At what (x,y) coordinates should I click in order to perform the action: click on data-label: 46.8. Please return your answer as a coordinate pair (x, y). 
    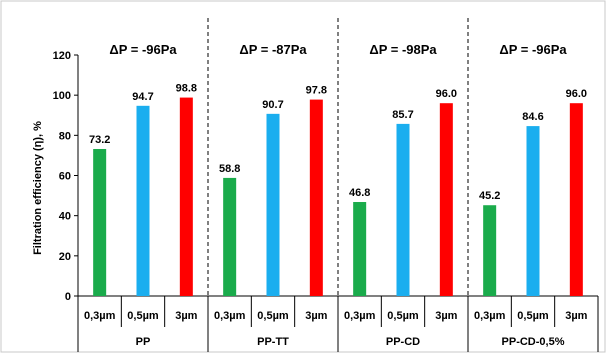
    Looking at the image, I should click on (359, 193).